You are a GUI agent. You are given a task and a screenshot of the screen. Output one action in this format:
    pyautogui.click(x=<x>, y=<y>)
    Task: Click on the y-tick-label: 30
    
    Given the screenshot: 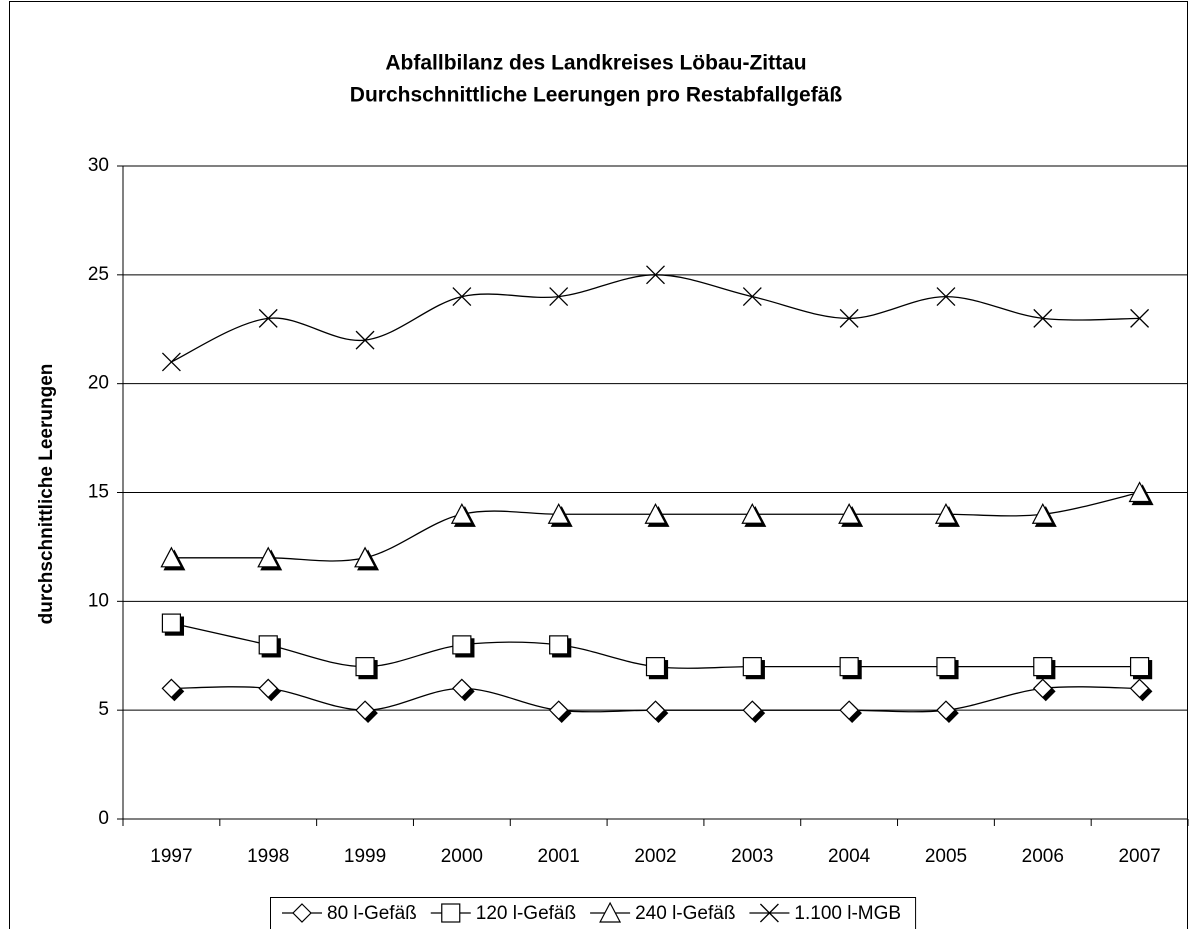 What is the action you would take?
    pyautogui.click(x=98, y=165)
    